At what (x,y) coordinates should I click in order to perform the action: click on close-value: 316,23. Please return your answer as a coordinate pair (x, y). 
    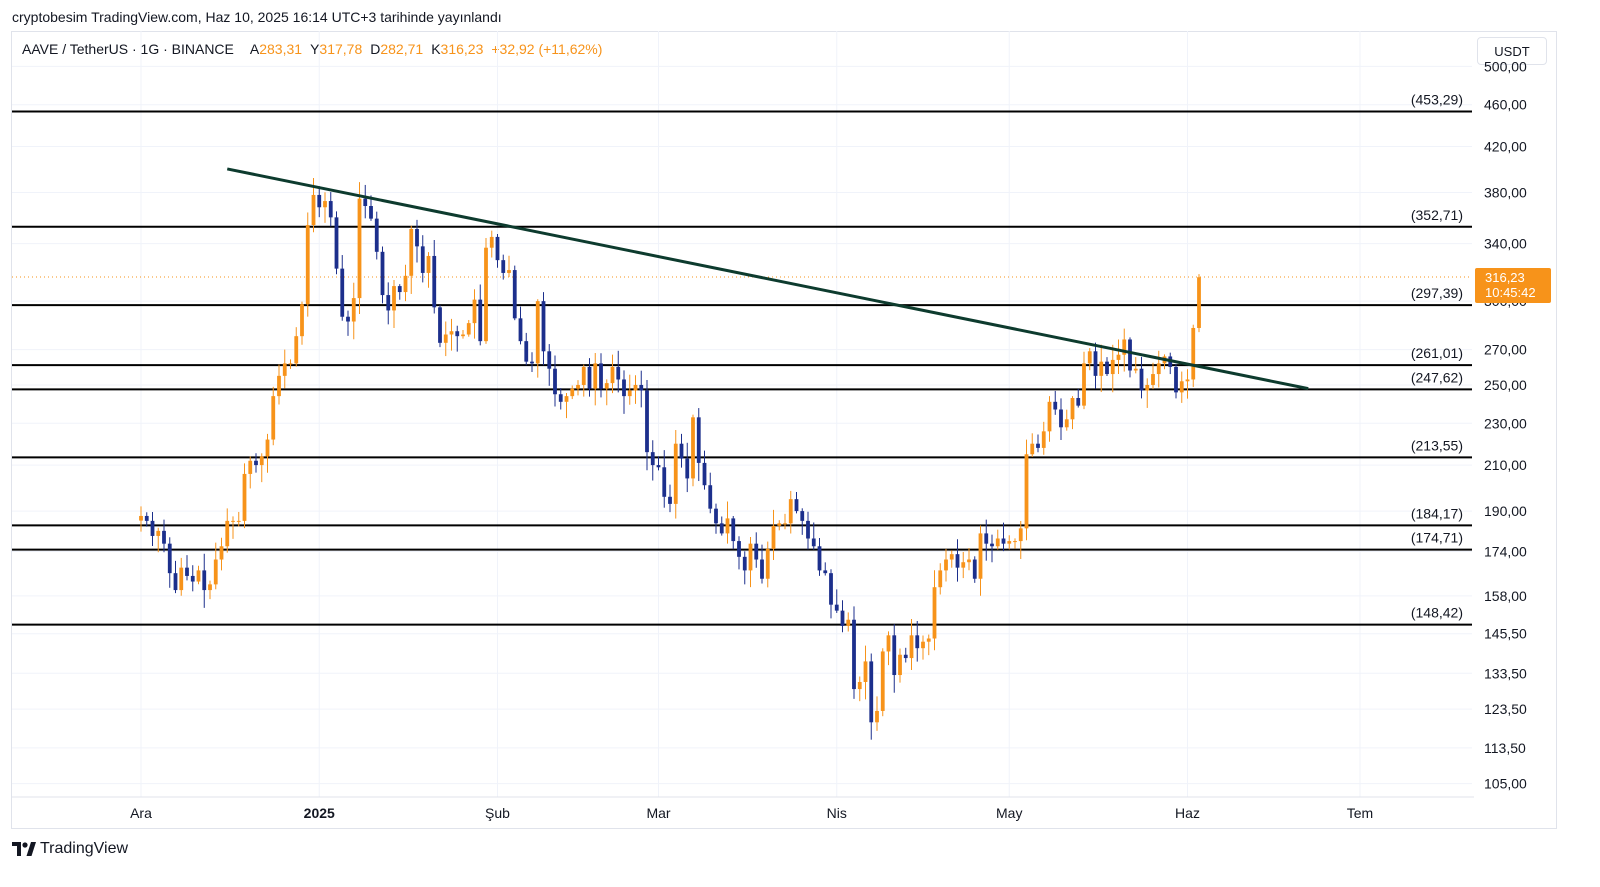
    Looking at the image, I should click on (462, 49).